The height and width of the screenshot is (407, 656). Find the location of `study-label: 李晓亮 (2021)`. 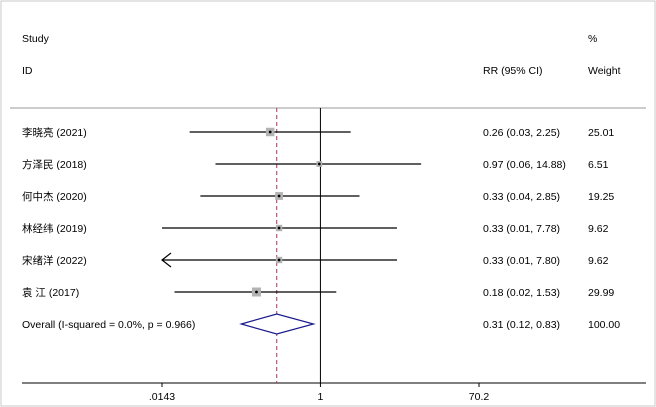

study-label: 李晓亮 (2021) is located at coordinates (54, 132).